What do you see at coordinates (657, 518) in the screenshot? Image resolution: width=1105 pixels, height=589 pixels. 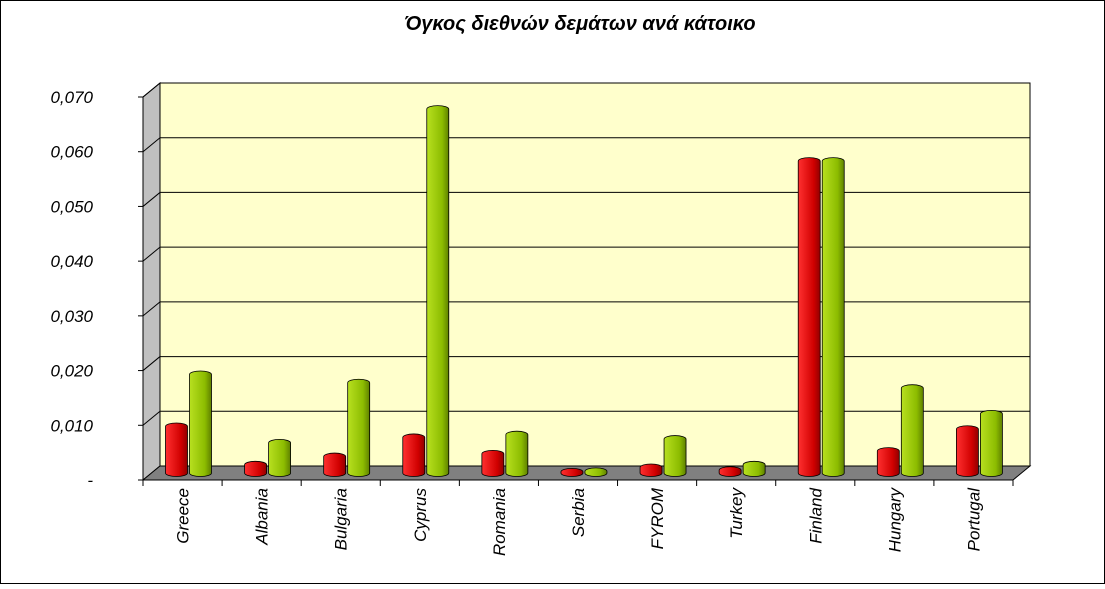 I see `x-tick-label: FYROM` at bounding box center [657, 518].